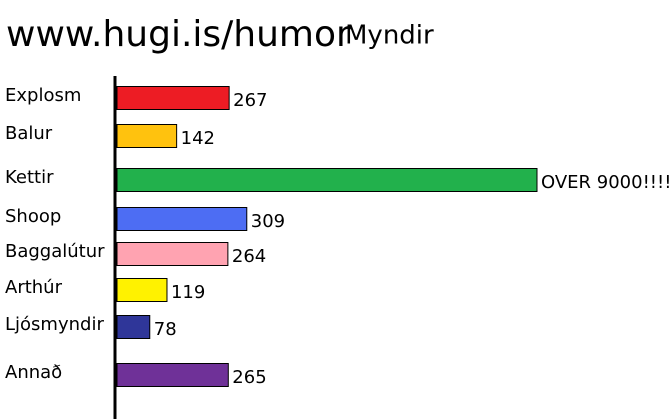 Image resolution: width=669 pixels, height=419 pixels. Describe the element at coordinates (29, 177) in the screenshot. I see `category-label: Kettir` at that location.